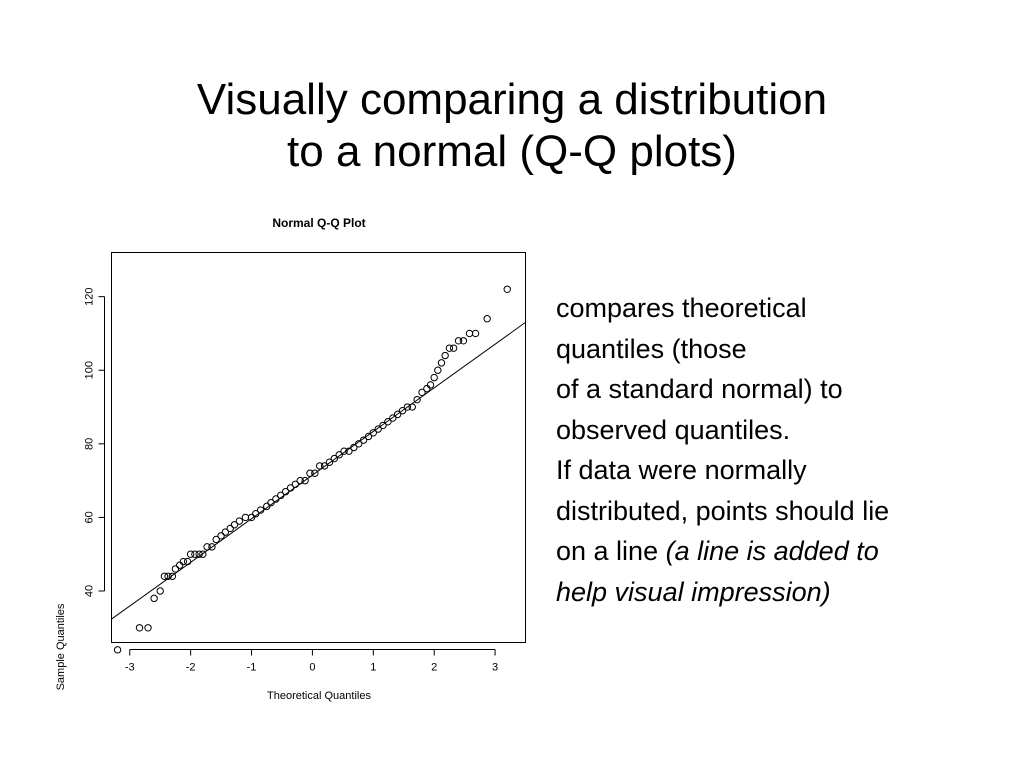  I want to click on title-line-2: to a normal (Q-Q plots), so click(512, 151).